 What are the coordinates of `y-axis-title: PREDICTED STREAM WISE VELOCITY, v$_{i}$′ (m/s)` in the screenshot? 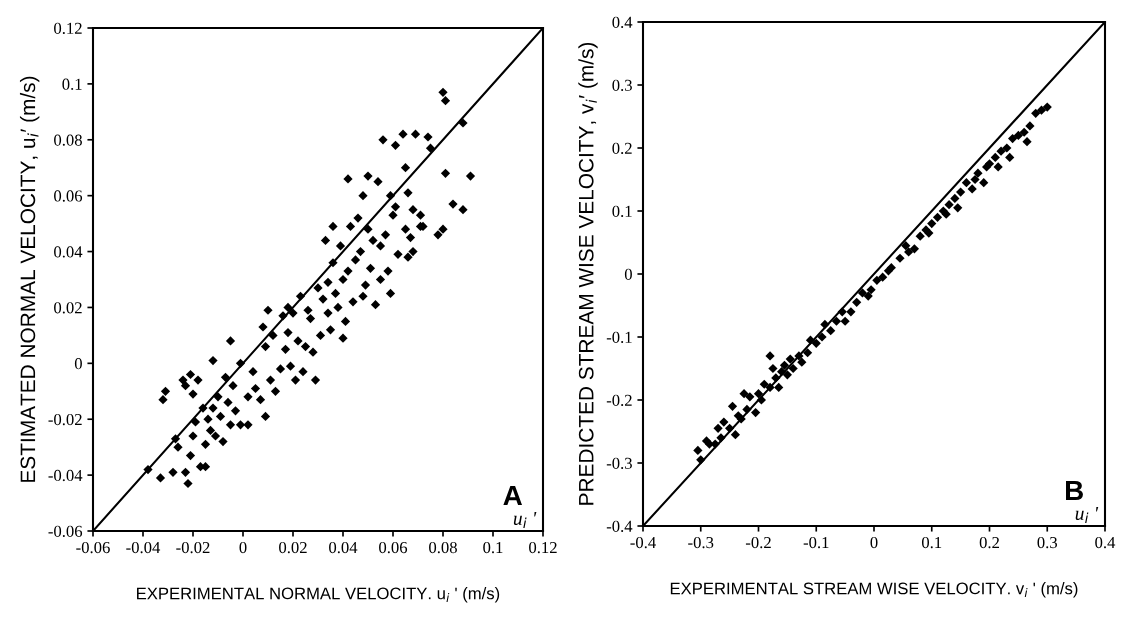 It's located at (588, 273).